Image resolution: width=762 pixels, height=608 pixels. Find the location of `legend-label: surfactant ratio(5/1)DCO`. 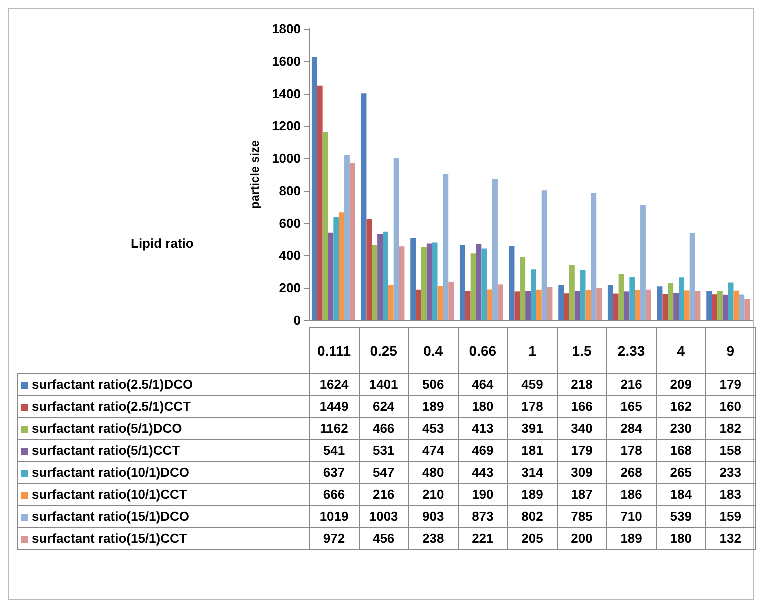

legend-label: surfactant ratio(5/1)DCO is located at coordinates (164, 429).